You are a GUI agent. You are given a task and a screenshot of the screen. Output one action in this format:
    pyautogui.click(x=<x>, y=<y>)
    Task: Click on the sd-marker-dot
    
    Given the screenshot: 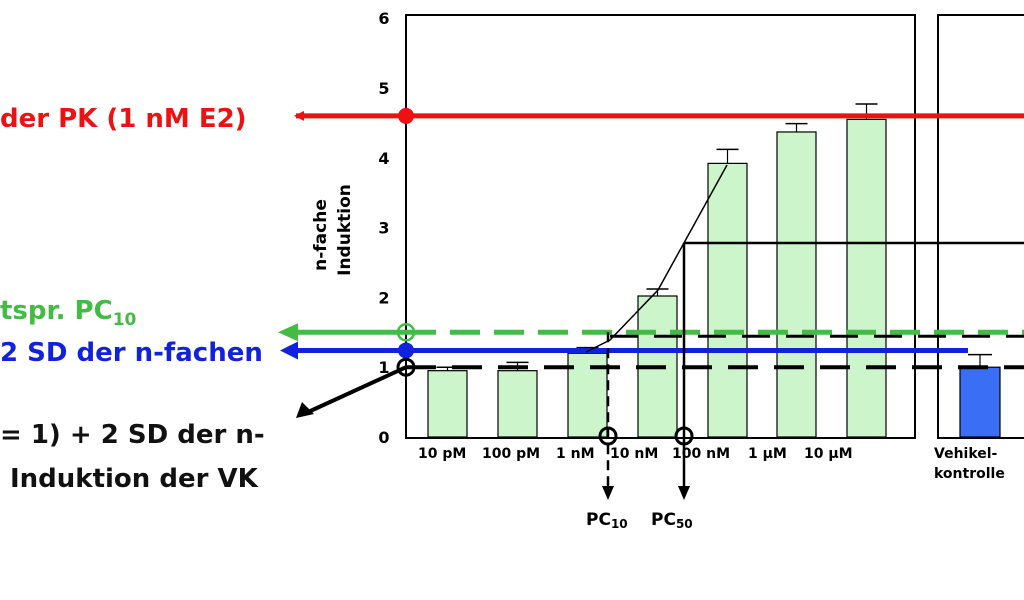 What is the action you would take?
    pyautogui.click(x=406, y=350)
    